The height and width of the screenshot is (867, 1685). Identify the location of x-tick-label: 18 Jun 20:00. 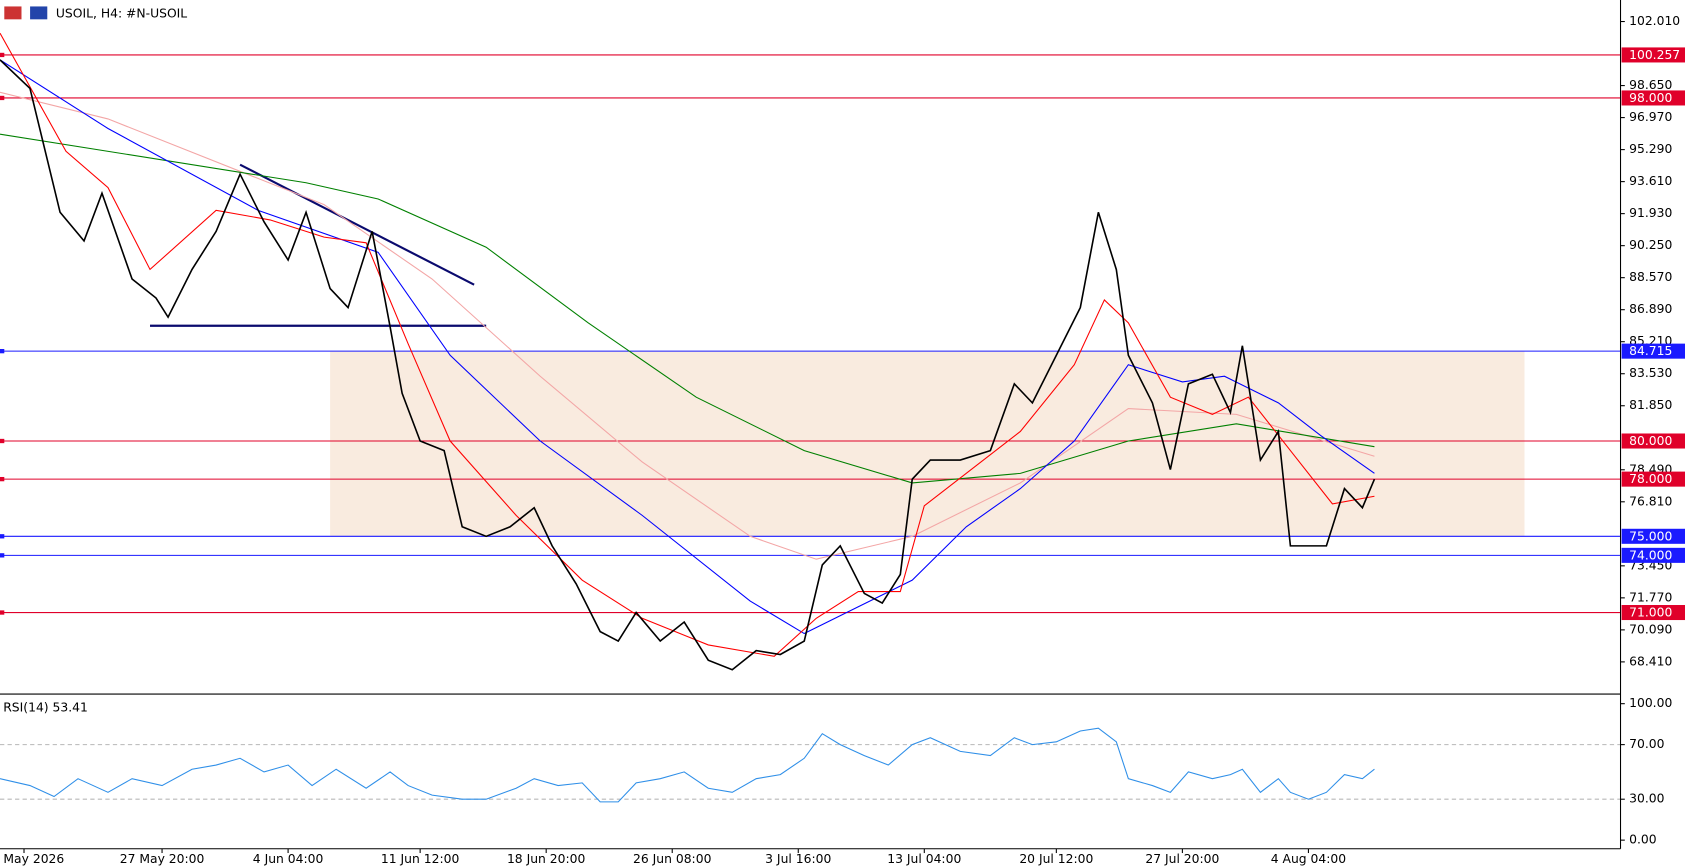
(546, 859).